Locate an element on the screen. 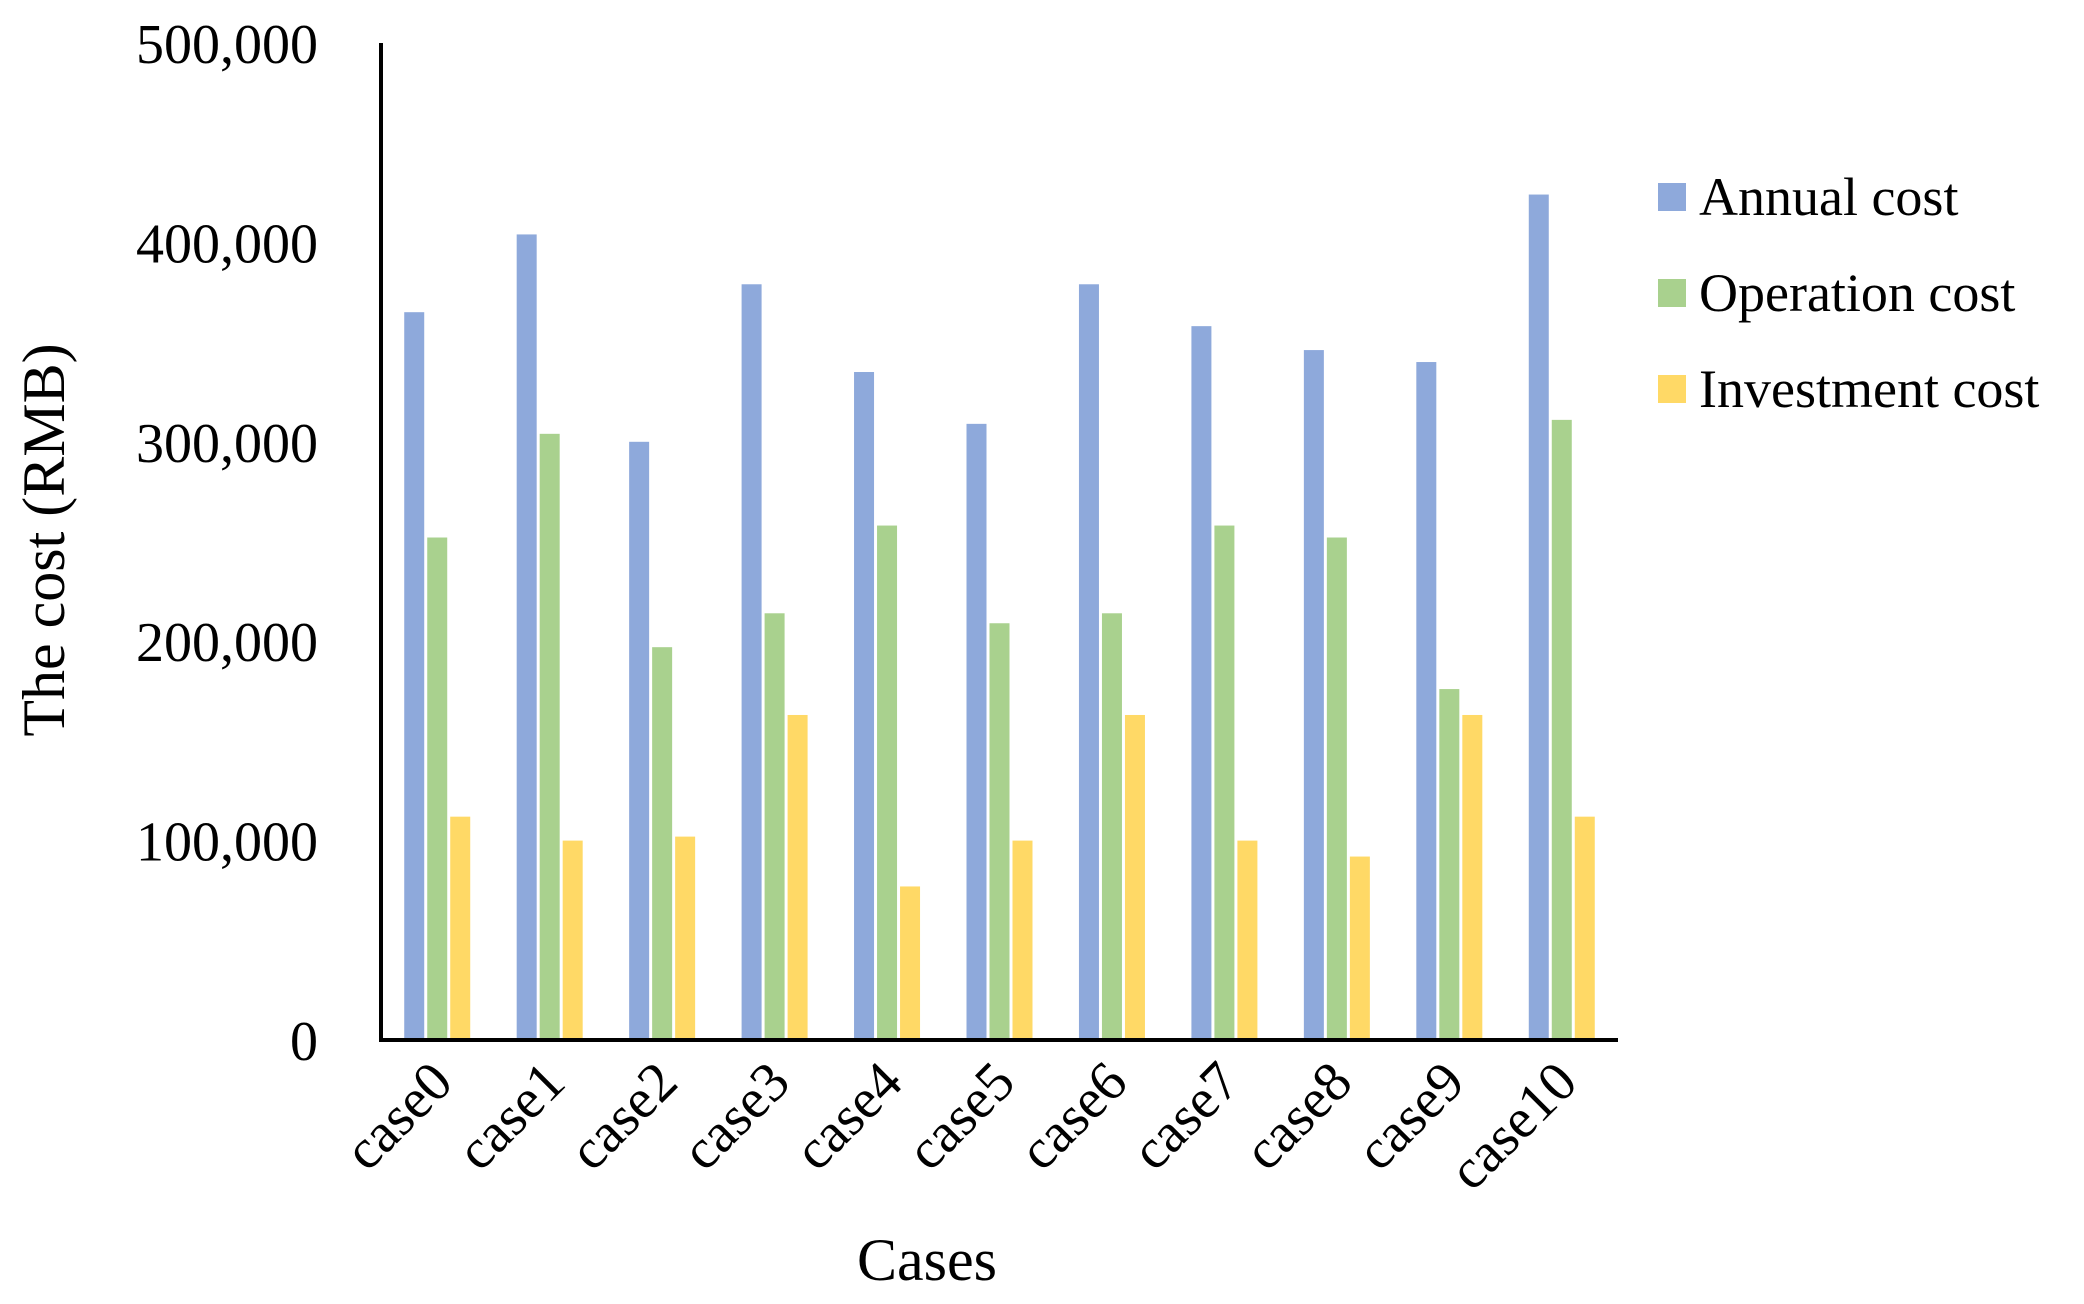 This screenshot has width=2084, height=1304. bar-annual-cost-case10 is located at coordinates (1538, 617).